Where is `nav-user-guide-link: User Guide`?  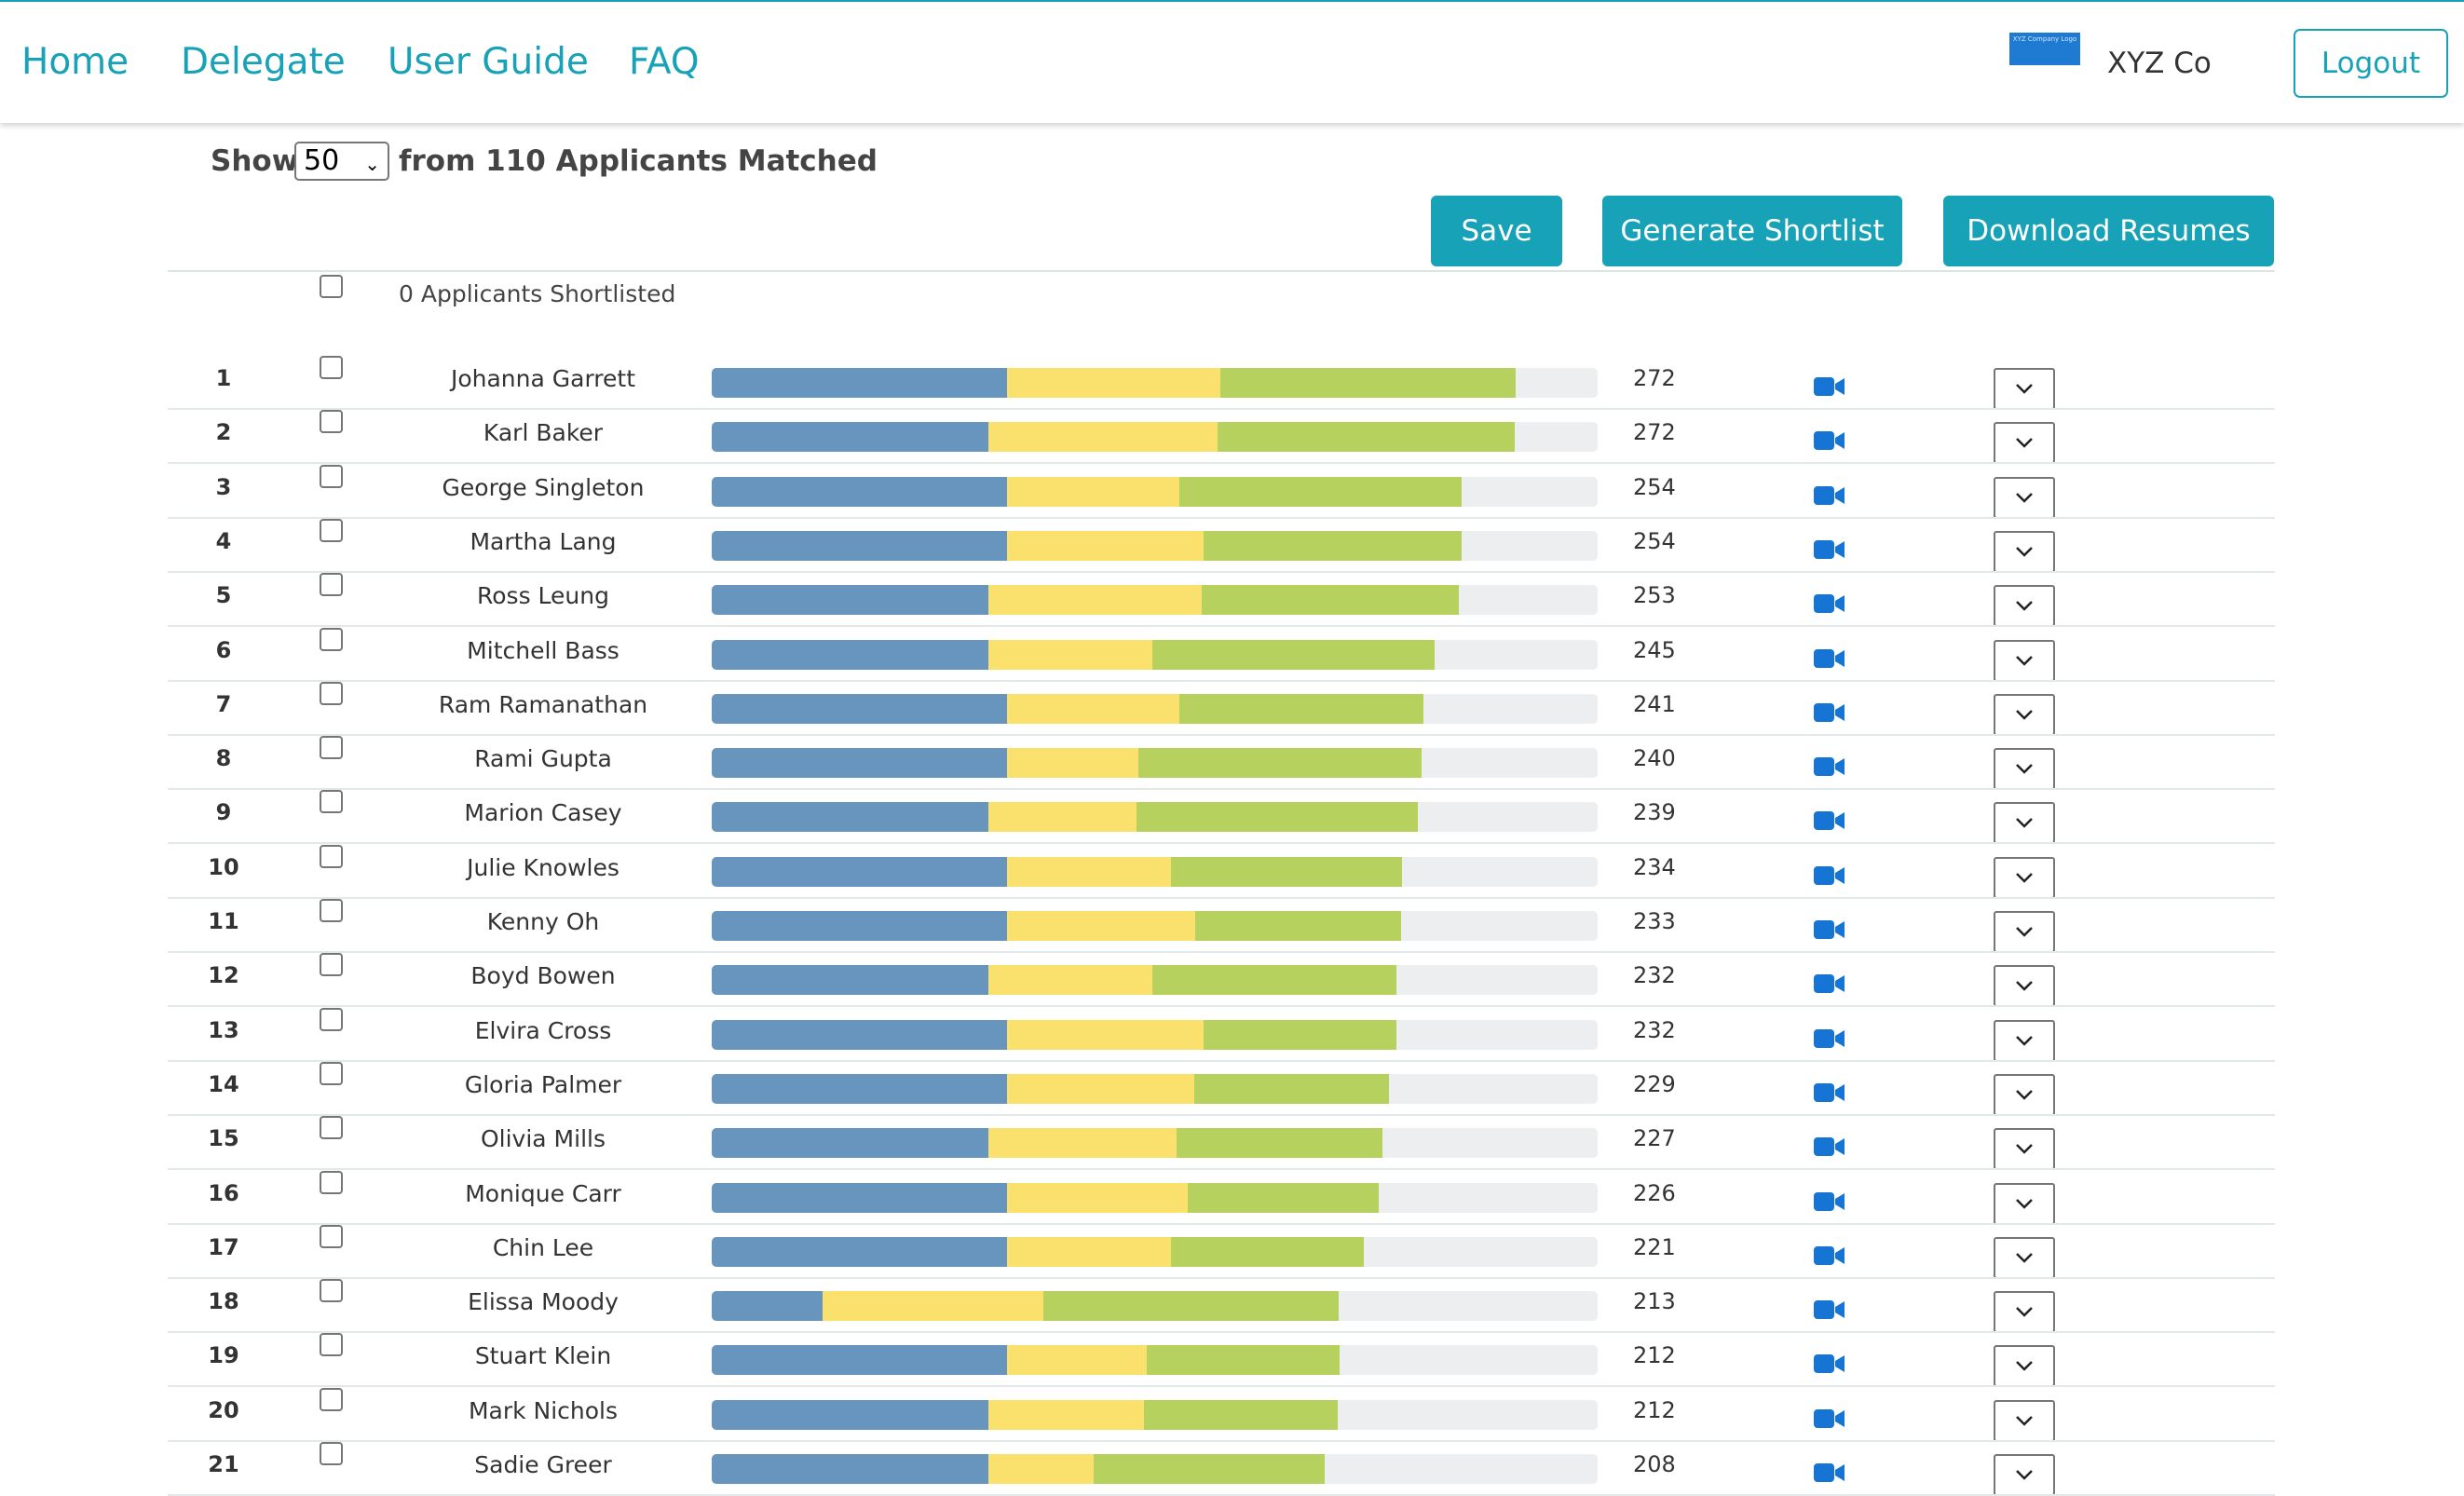 nav-user-guide-link: User Guide is located at coordinates (488, 62).